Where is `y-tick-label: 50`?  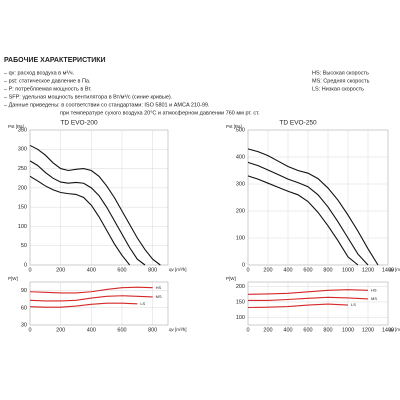 y-tick-label: 50 is located at coordinates (24, 246).